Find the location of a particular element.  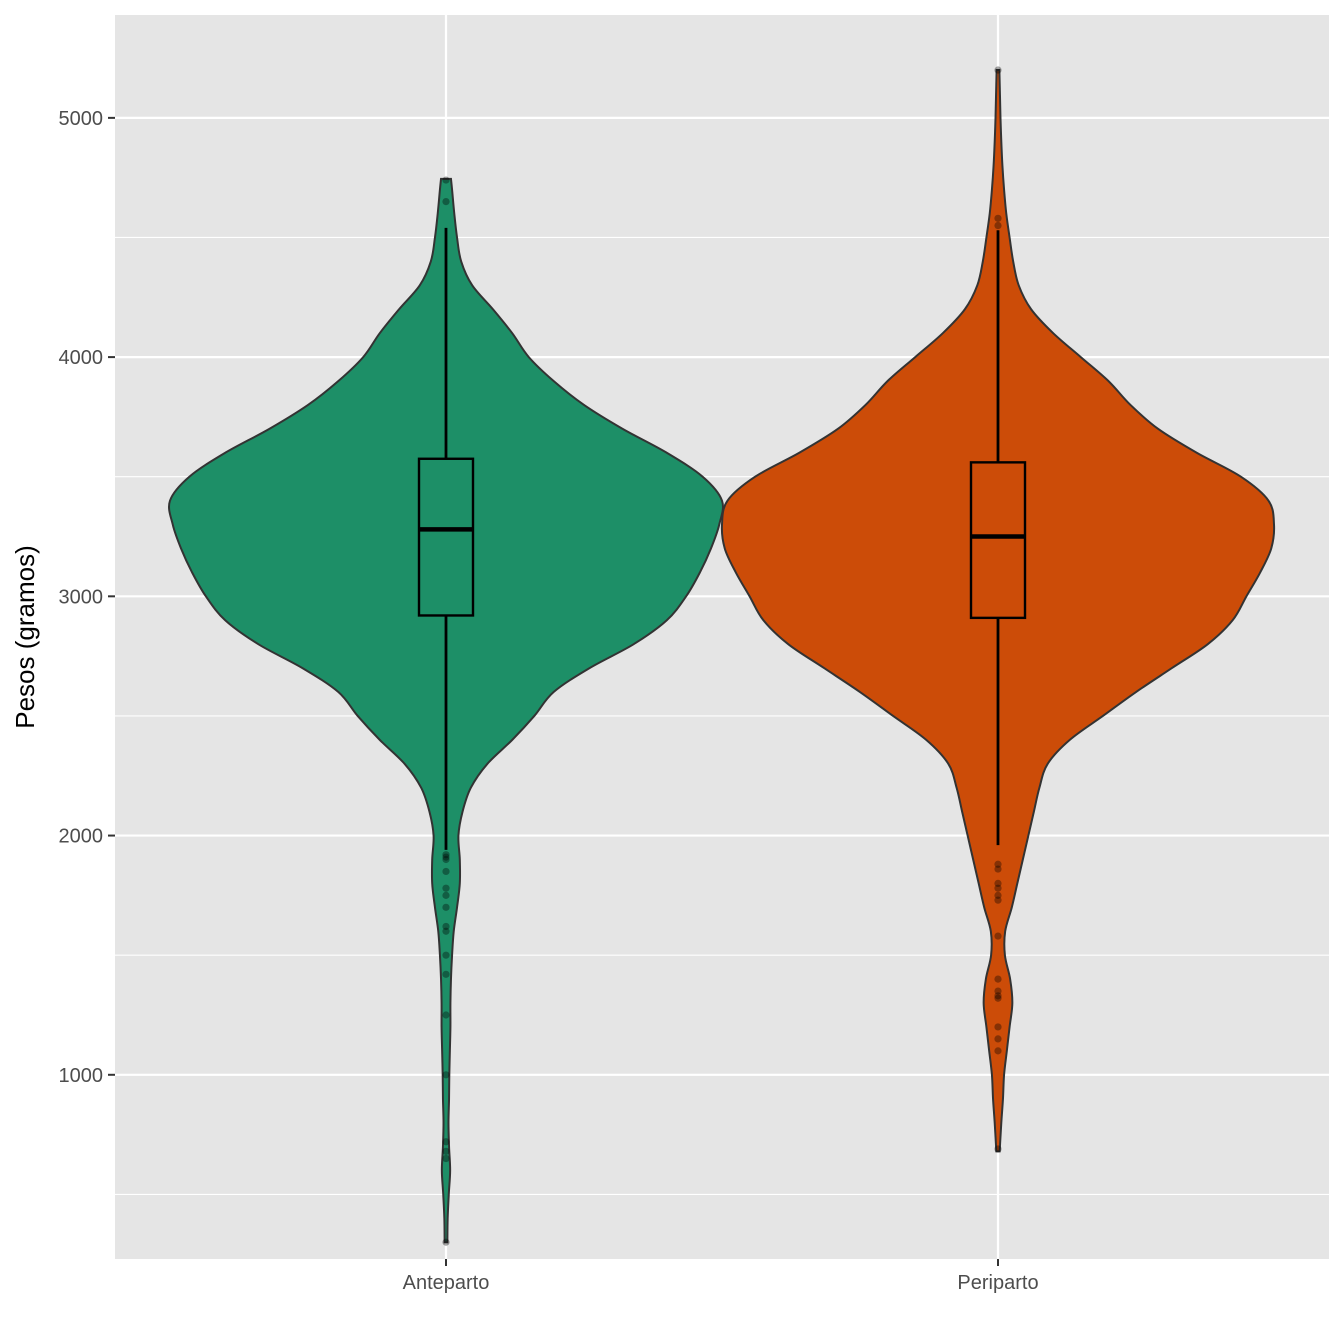

x-axis: Anteparto Periparto is located at coordinates (721, 1276).